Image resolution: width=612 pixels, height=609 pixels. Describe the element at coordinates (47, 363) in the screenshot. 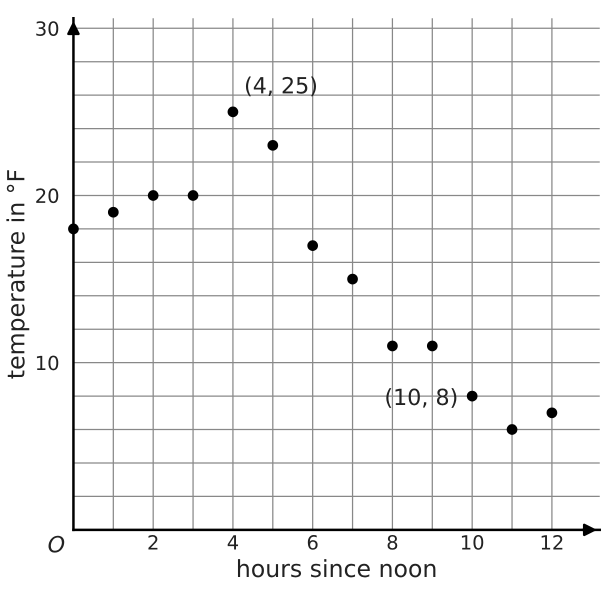

I see `y-tick-label: 10` at that location.